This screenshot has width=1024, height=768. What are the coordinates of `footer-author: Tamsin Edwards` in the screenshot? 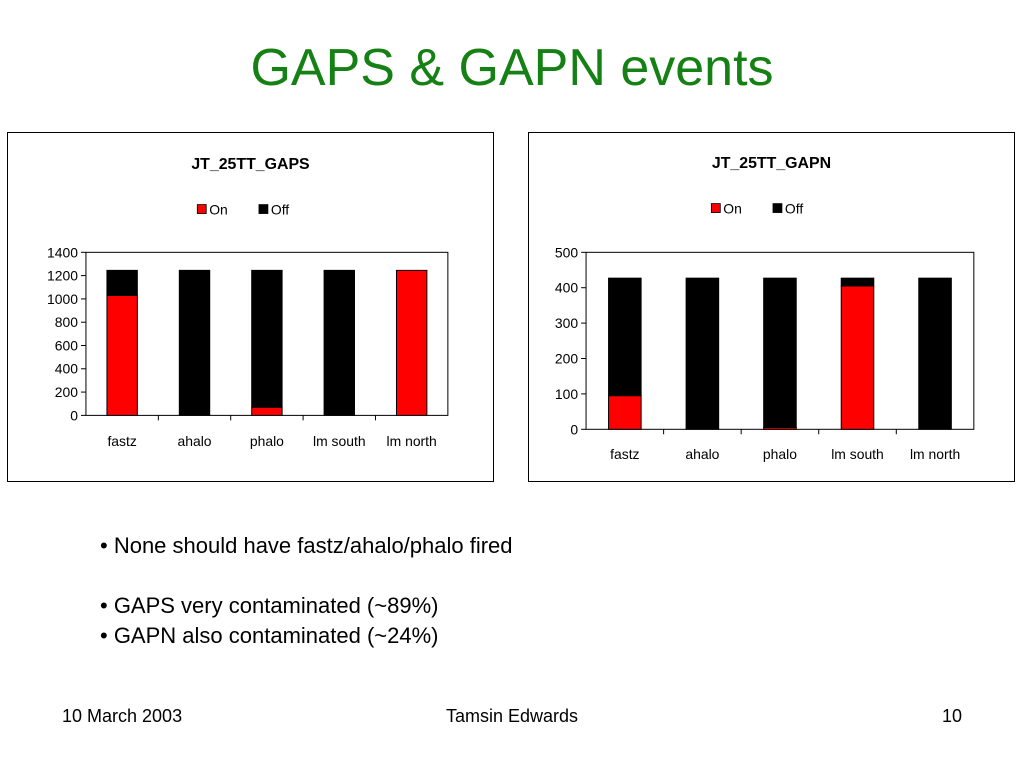 It's located at (512, 716).